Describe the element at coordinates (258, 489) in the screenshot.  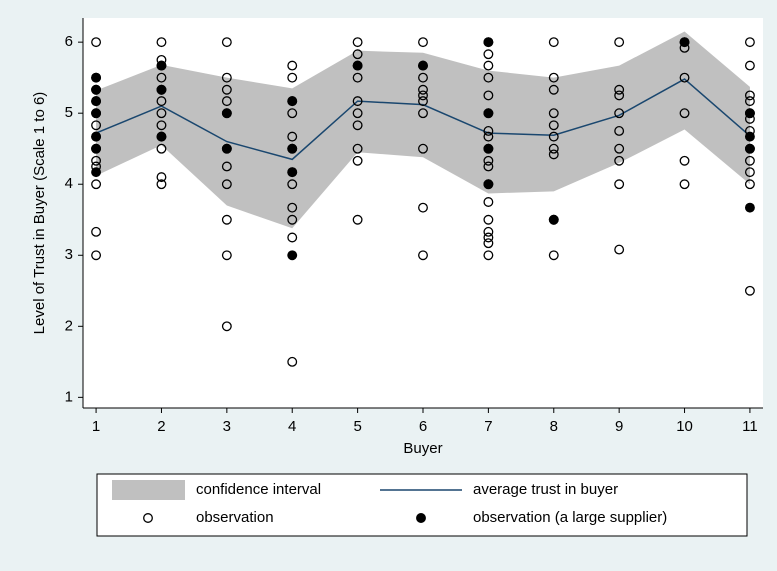
I see `legend-label: confidence interval` at that location.